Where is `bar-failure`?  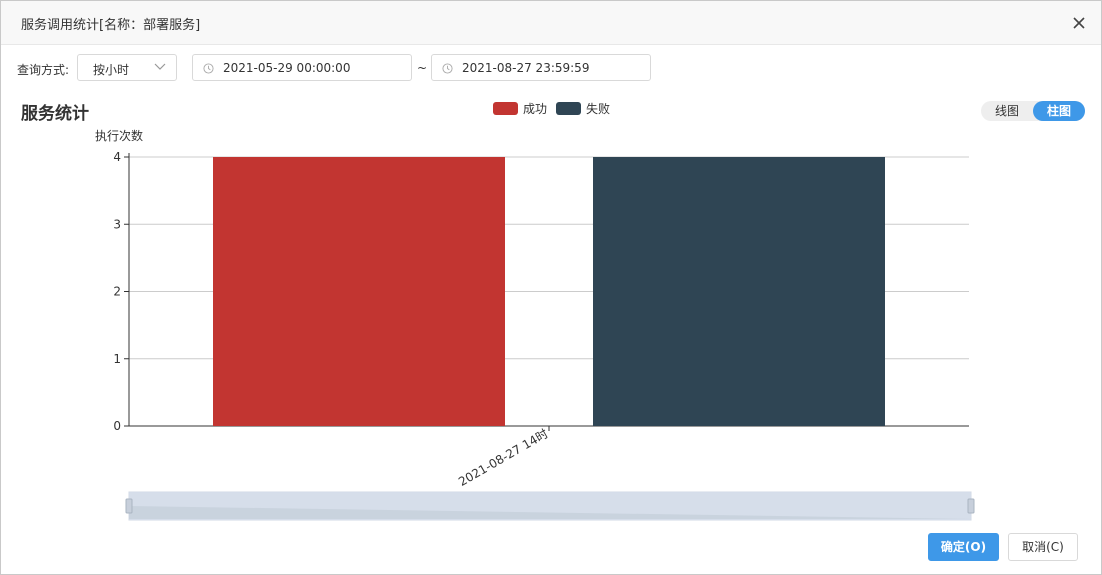 bar-failure is located at coordinates (739, 291).